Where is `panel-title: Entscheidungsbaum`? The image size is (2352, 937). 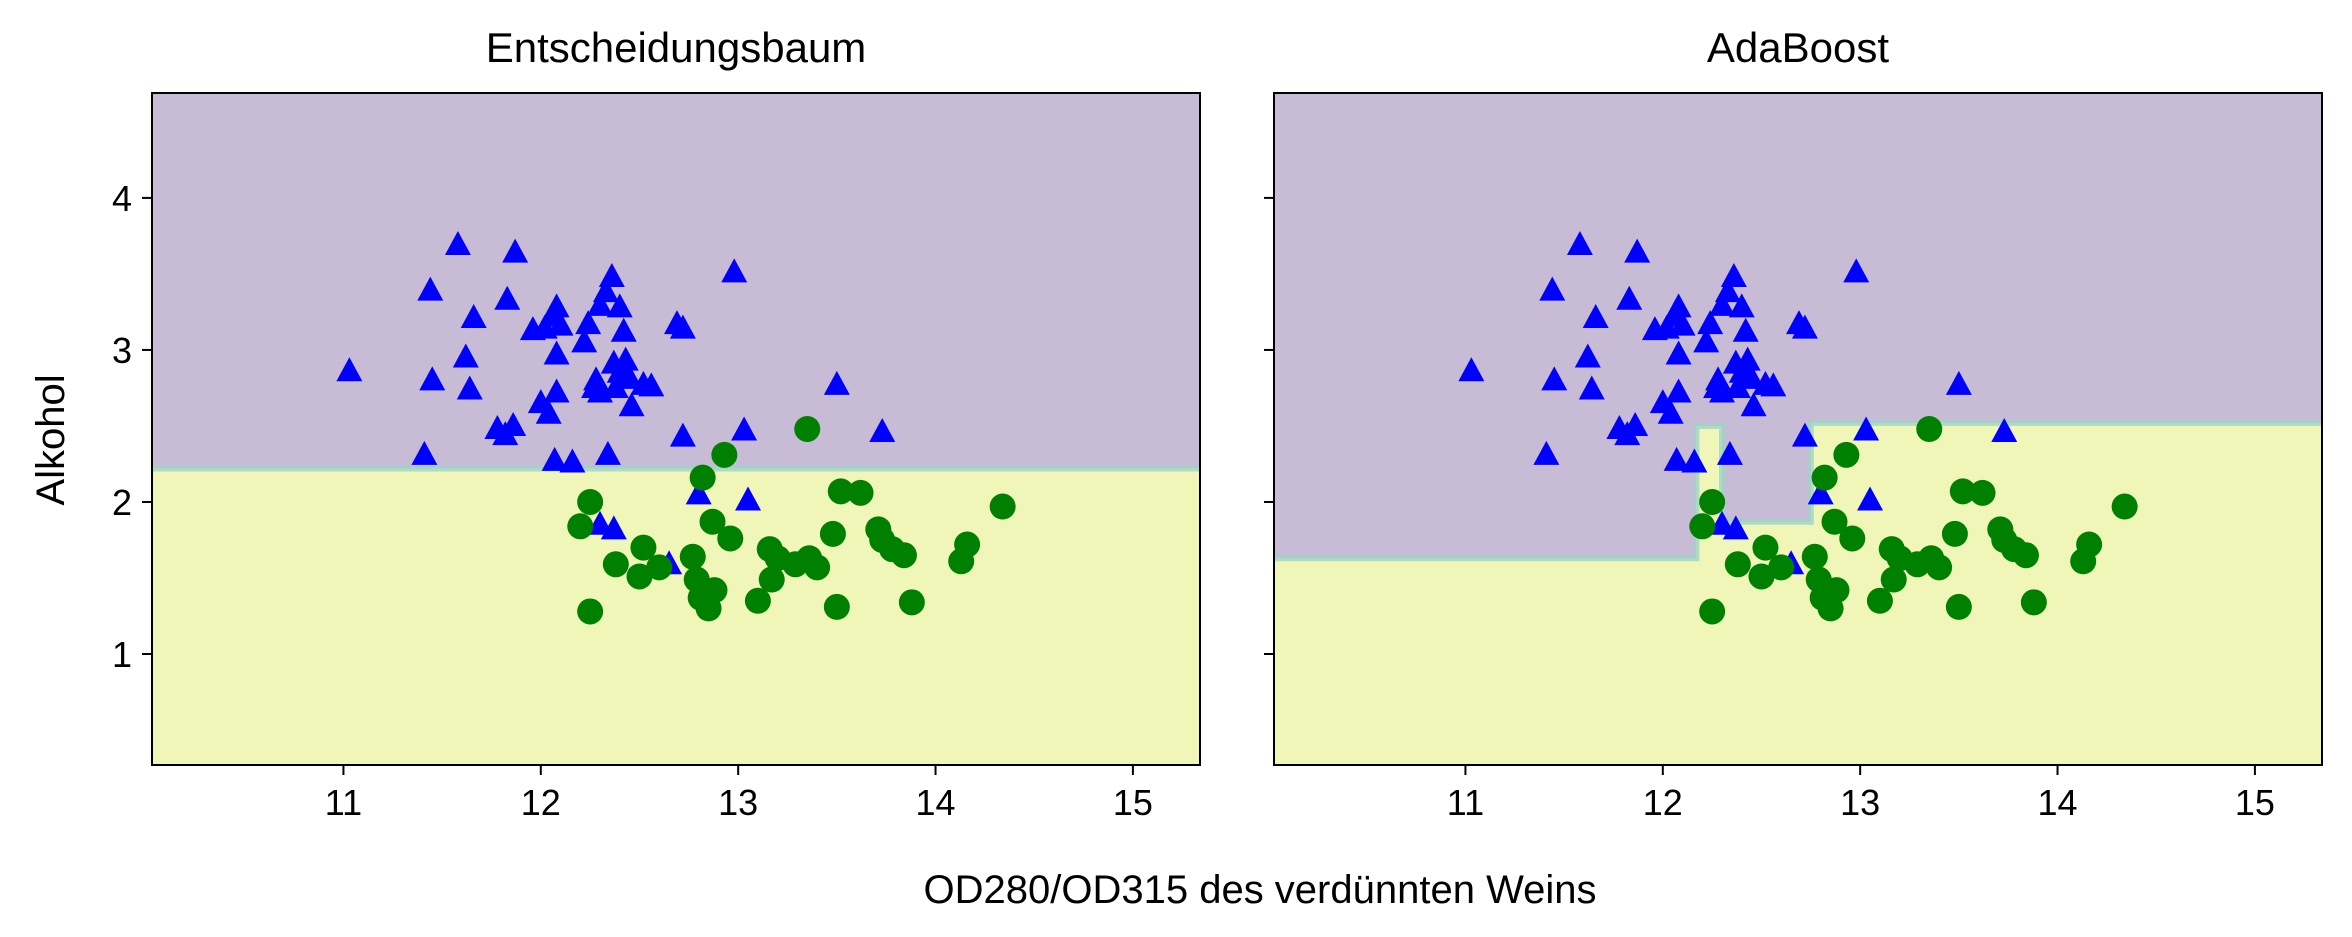 panel-title: Entscheidungsbaum is located at coordinates (676, 47).